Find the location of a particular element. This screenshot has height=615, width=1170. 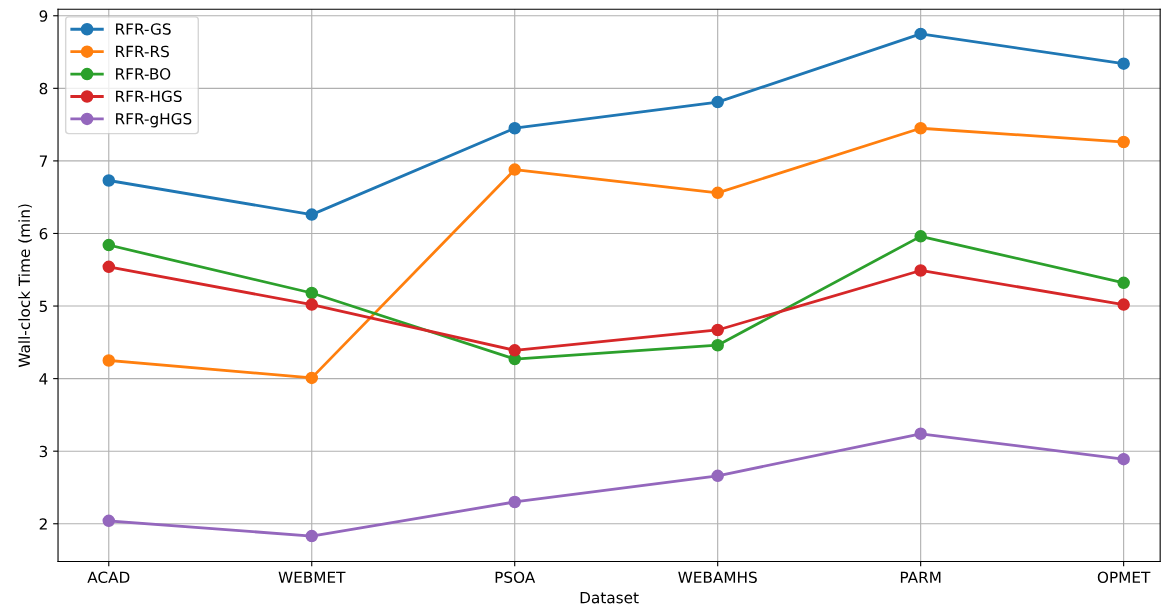

x-tick-label: PARM is located at coordinates (920, 577).